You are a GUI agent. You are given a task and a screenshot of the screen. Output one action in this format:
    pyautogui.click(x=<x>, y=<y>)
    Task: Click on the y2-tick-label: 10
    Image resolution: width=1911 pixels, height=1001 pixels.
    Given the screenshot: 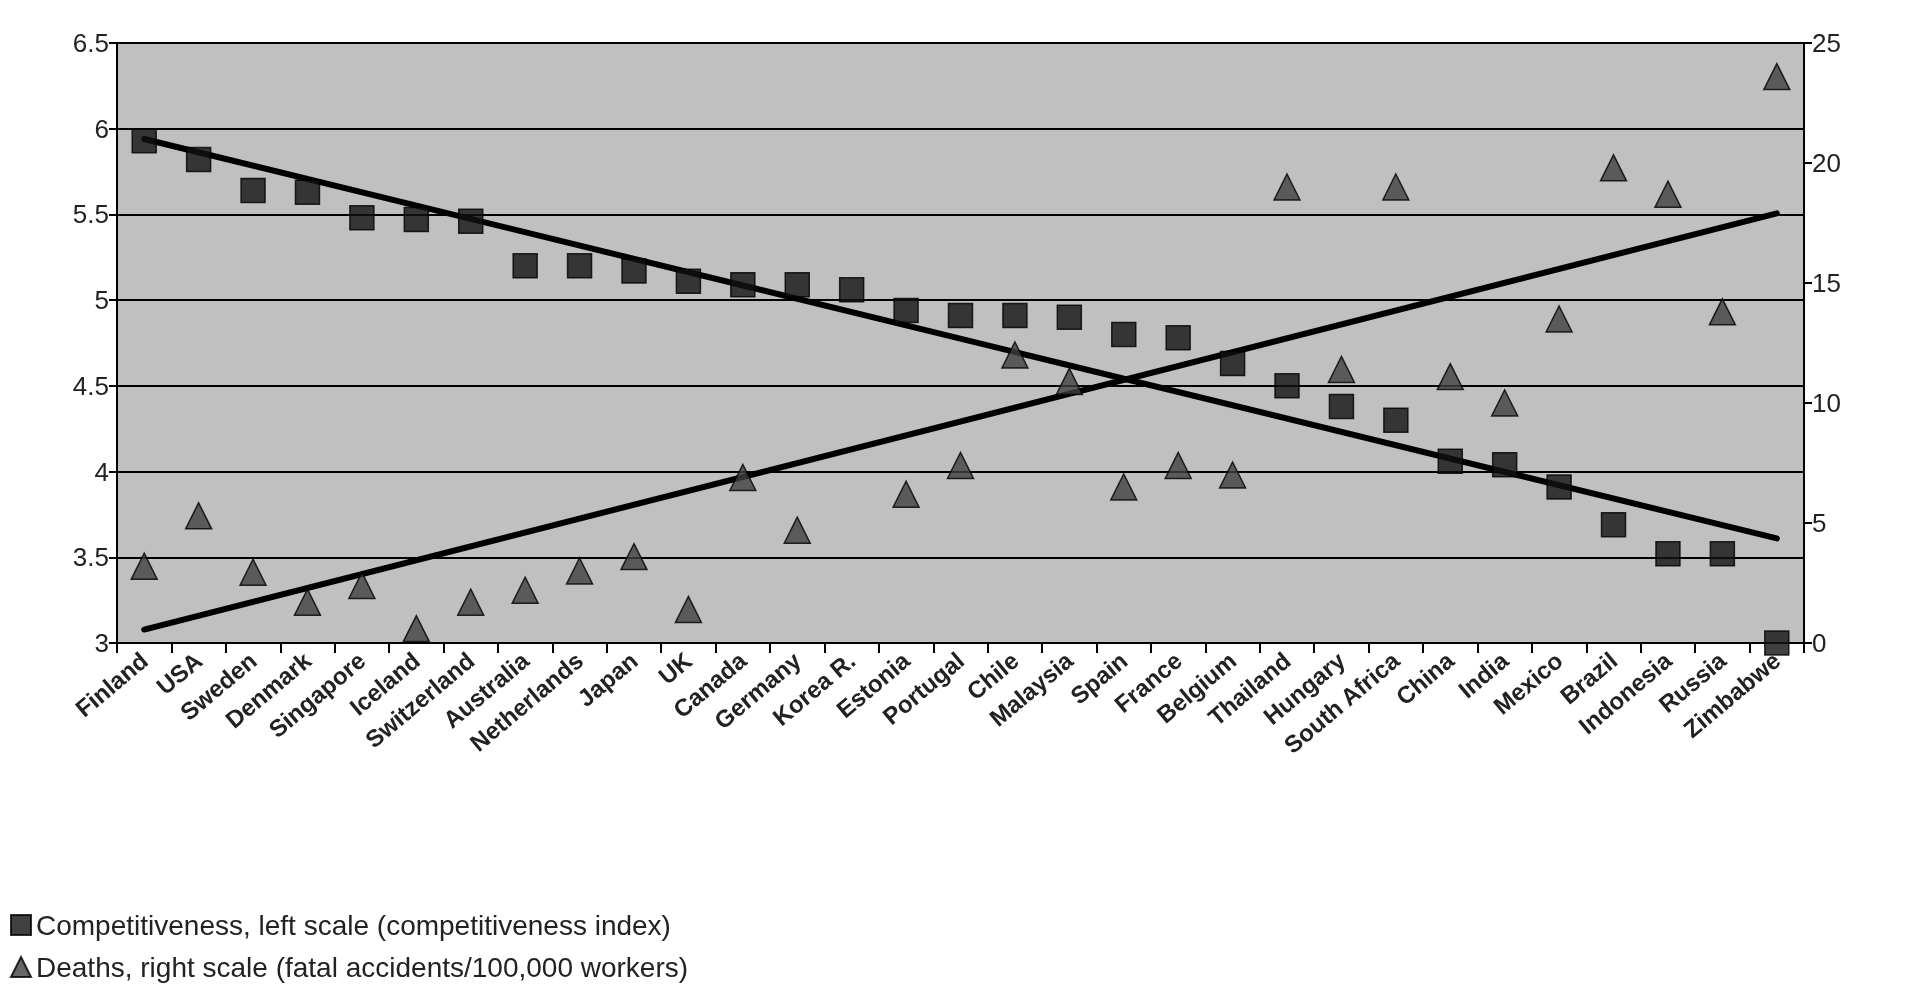 What is the action you would take?
    pyautogui.click(x=1826, y=403)
    